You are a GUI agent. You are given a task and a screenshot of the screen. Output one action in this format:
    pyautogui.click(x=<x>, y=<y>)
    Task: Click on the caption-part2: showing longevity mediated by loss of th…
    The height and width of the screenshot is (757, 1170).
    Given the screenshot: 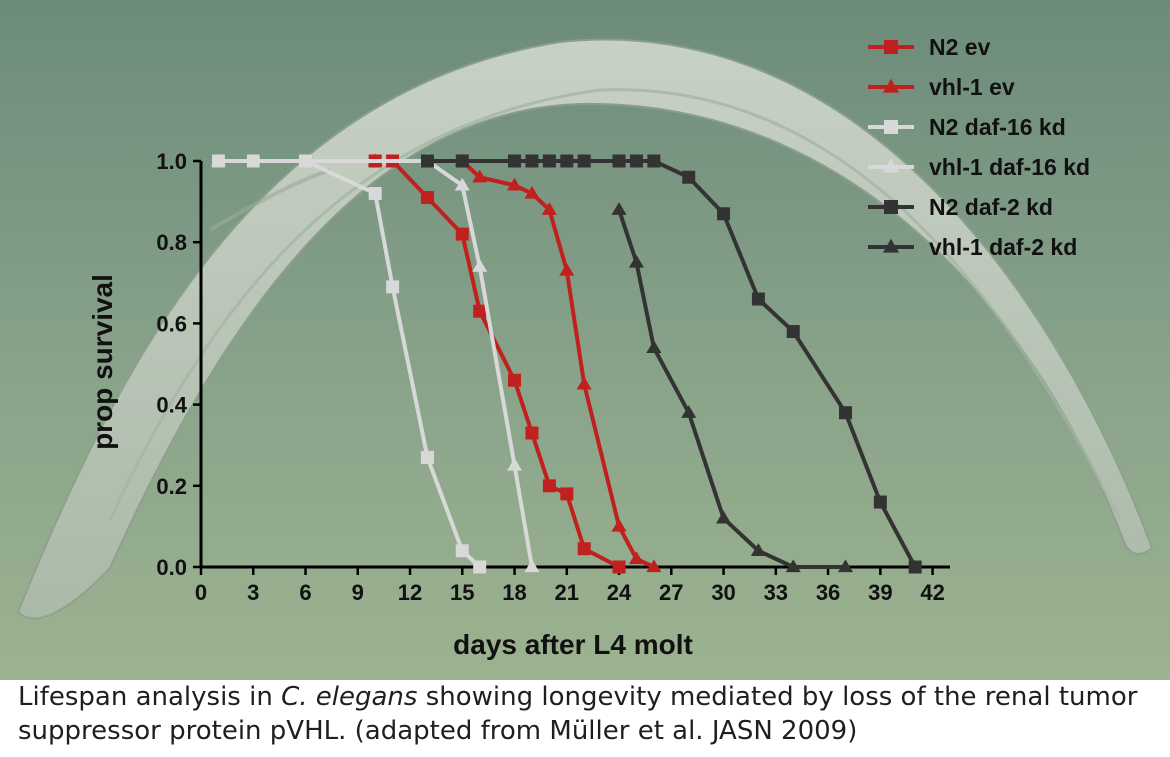 What is the action you would take?
    pyautogui.click(x=578, y=714)
    